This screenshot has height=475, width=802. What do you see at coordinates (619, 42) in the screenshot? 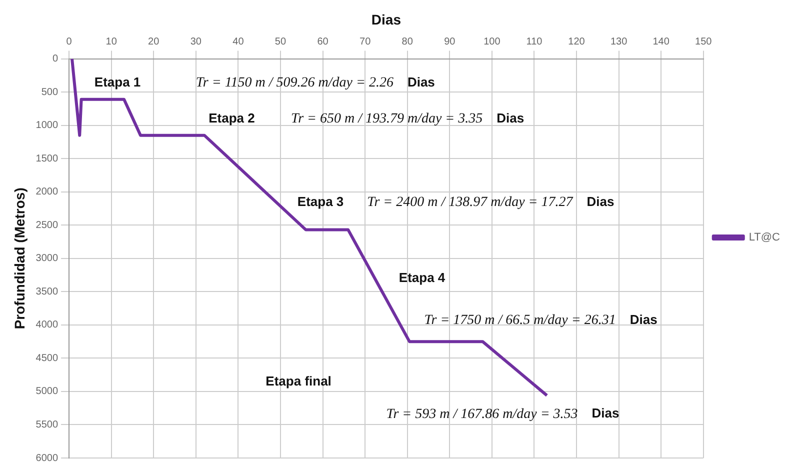
I see `x-tick-label: 130` at bounding box center [619, 42].